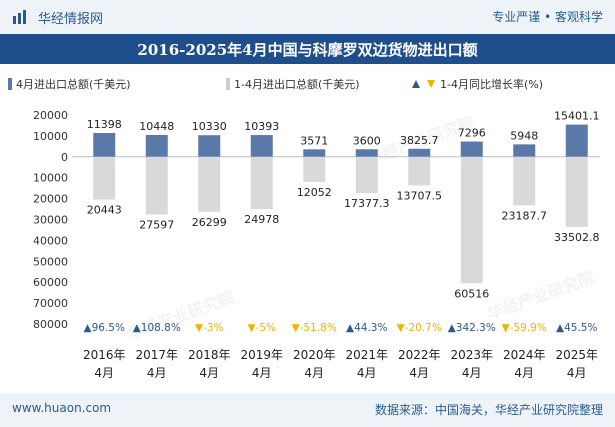 The width and height of the screenshot is (615, 427). I want to click on y-tick-label: 80000, so click(50, 324).